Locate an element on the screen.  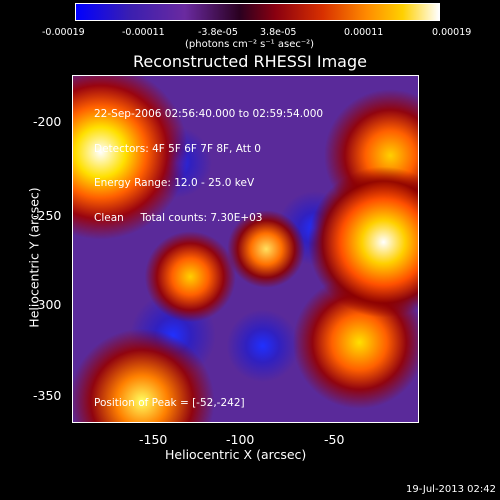
colorbar-tick: 0.00019 is located at coordinates (452, 32).